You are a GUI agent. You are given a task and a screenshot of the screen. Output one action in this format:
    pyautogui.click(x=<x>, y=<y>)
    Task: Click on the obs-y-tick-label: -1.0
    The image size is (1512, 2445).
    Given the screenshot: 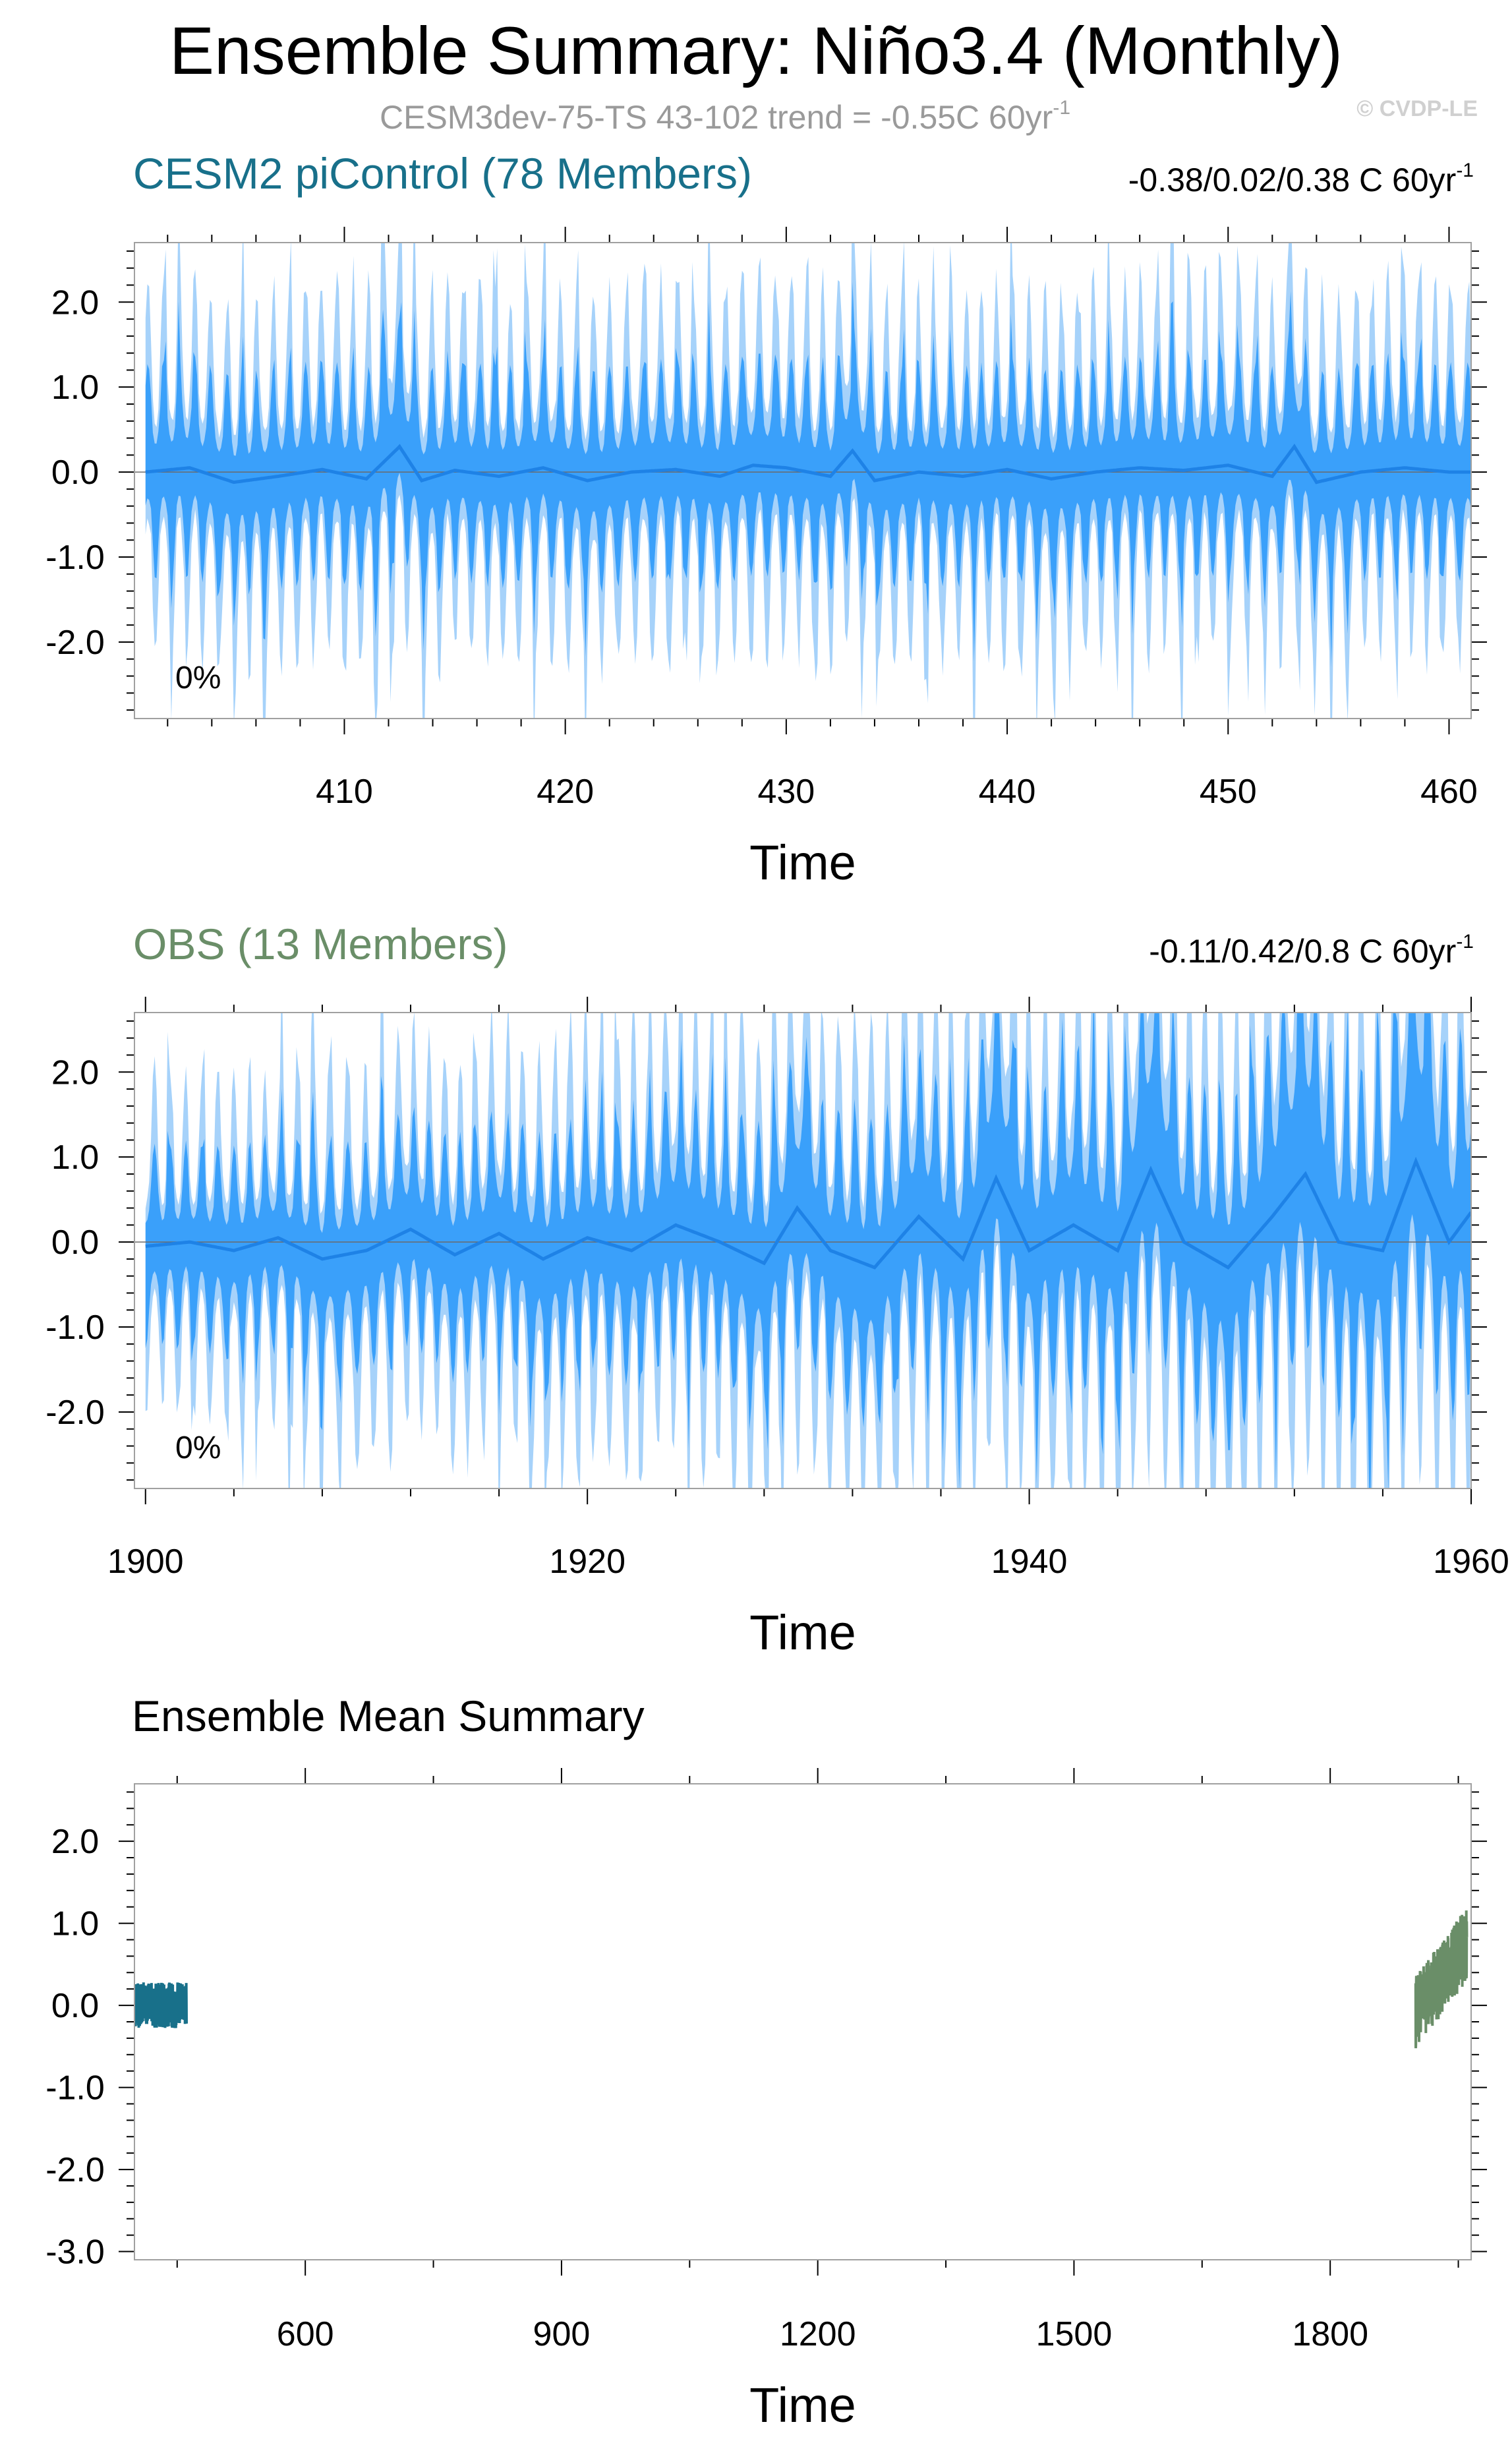 What is the action you would take?
    pyautogui.click(x=75, y=1328)
    